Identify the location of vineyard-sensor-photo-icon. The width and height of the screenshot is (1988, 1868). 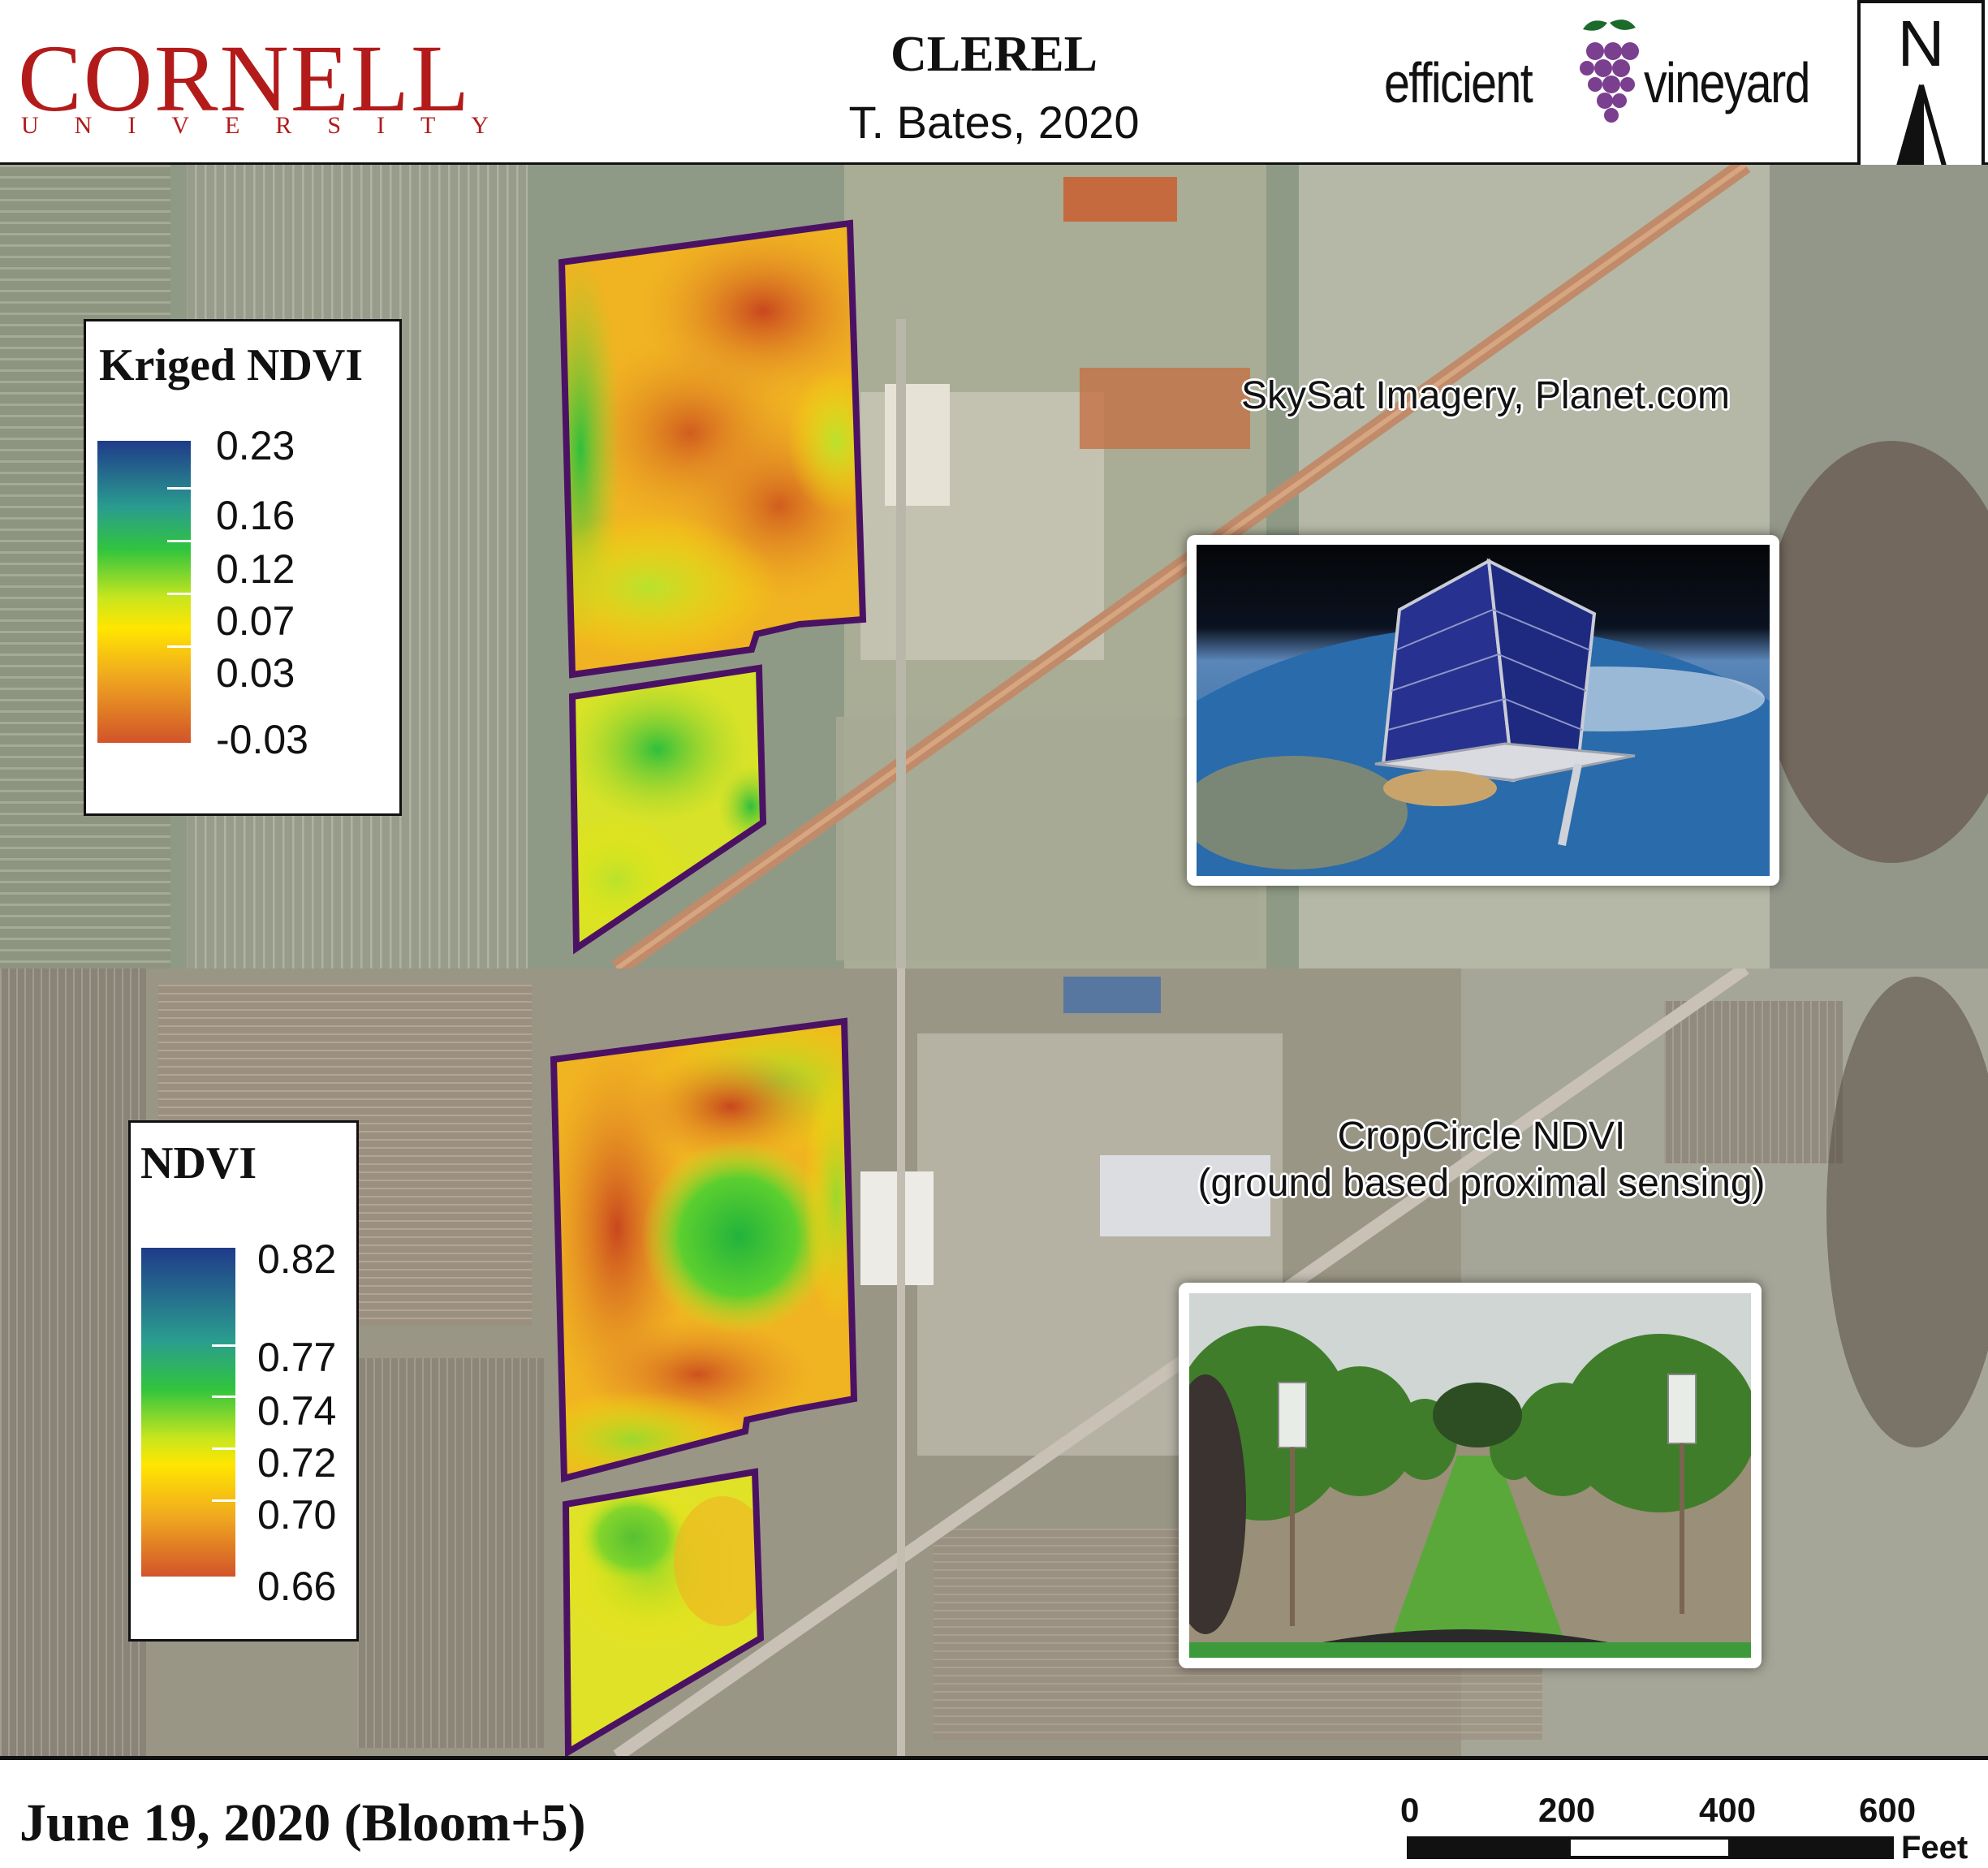
(1470, 1475).